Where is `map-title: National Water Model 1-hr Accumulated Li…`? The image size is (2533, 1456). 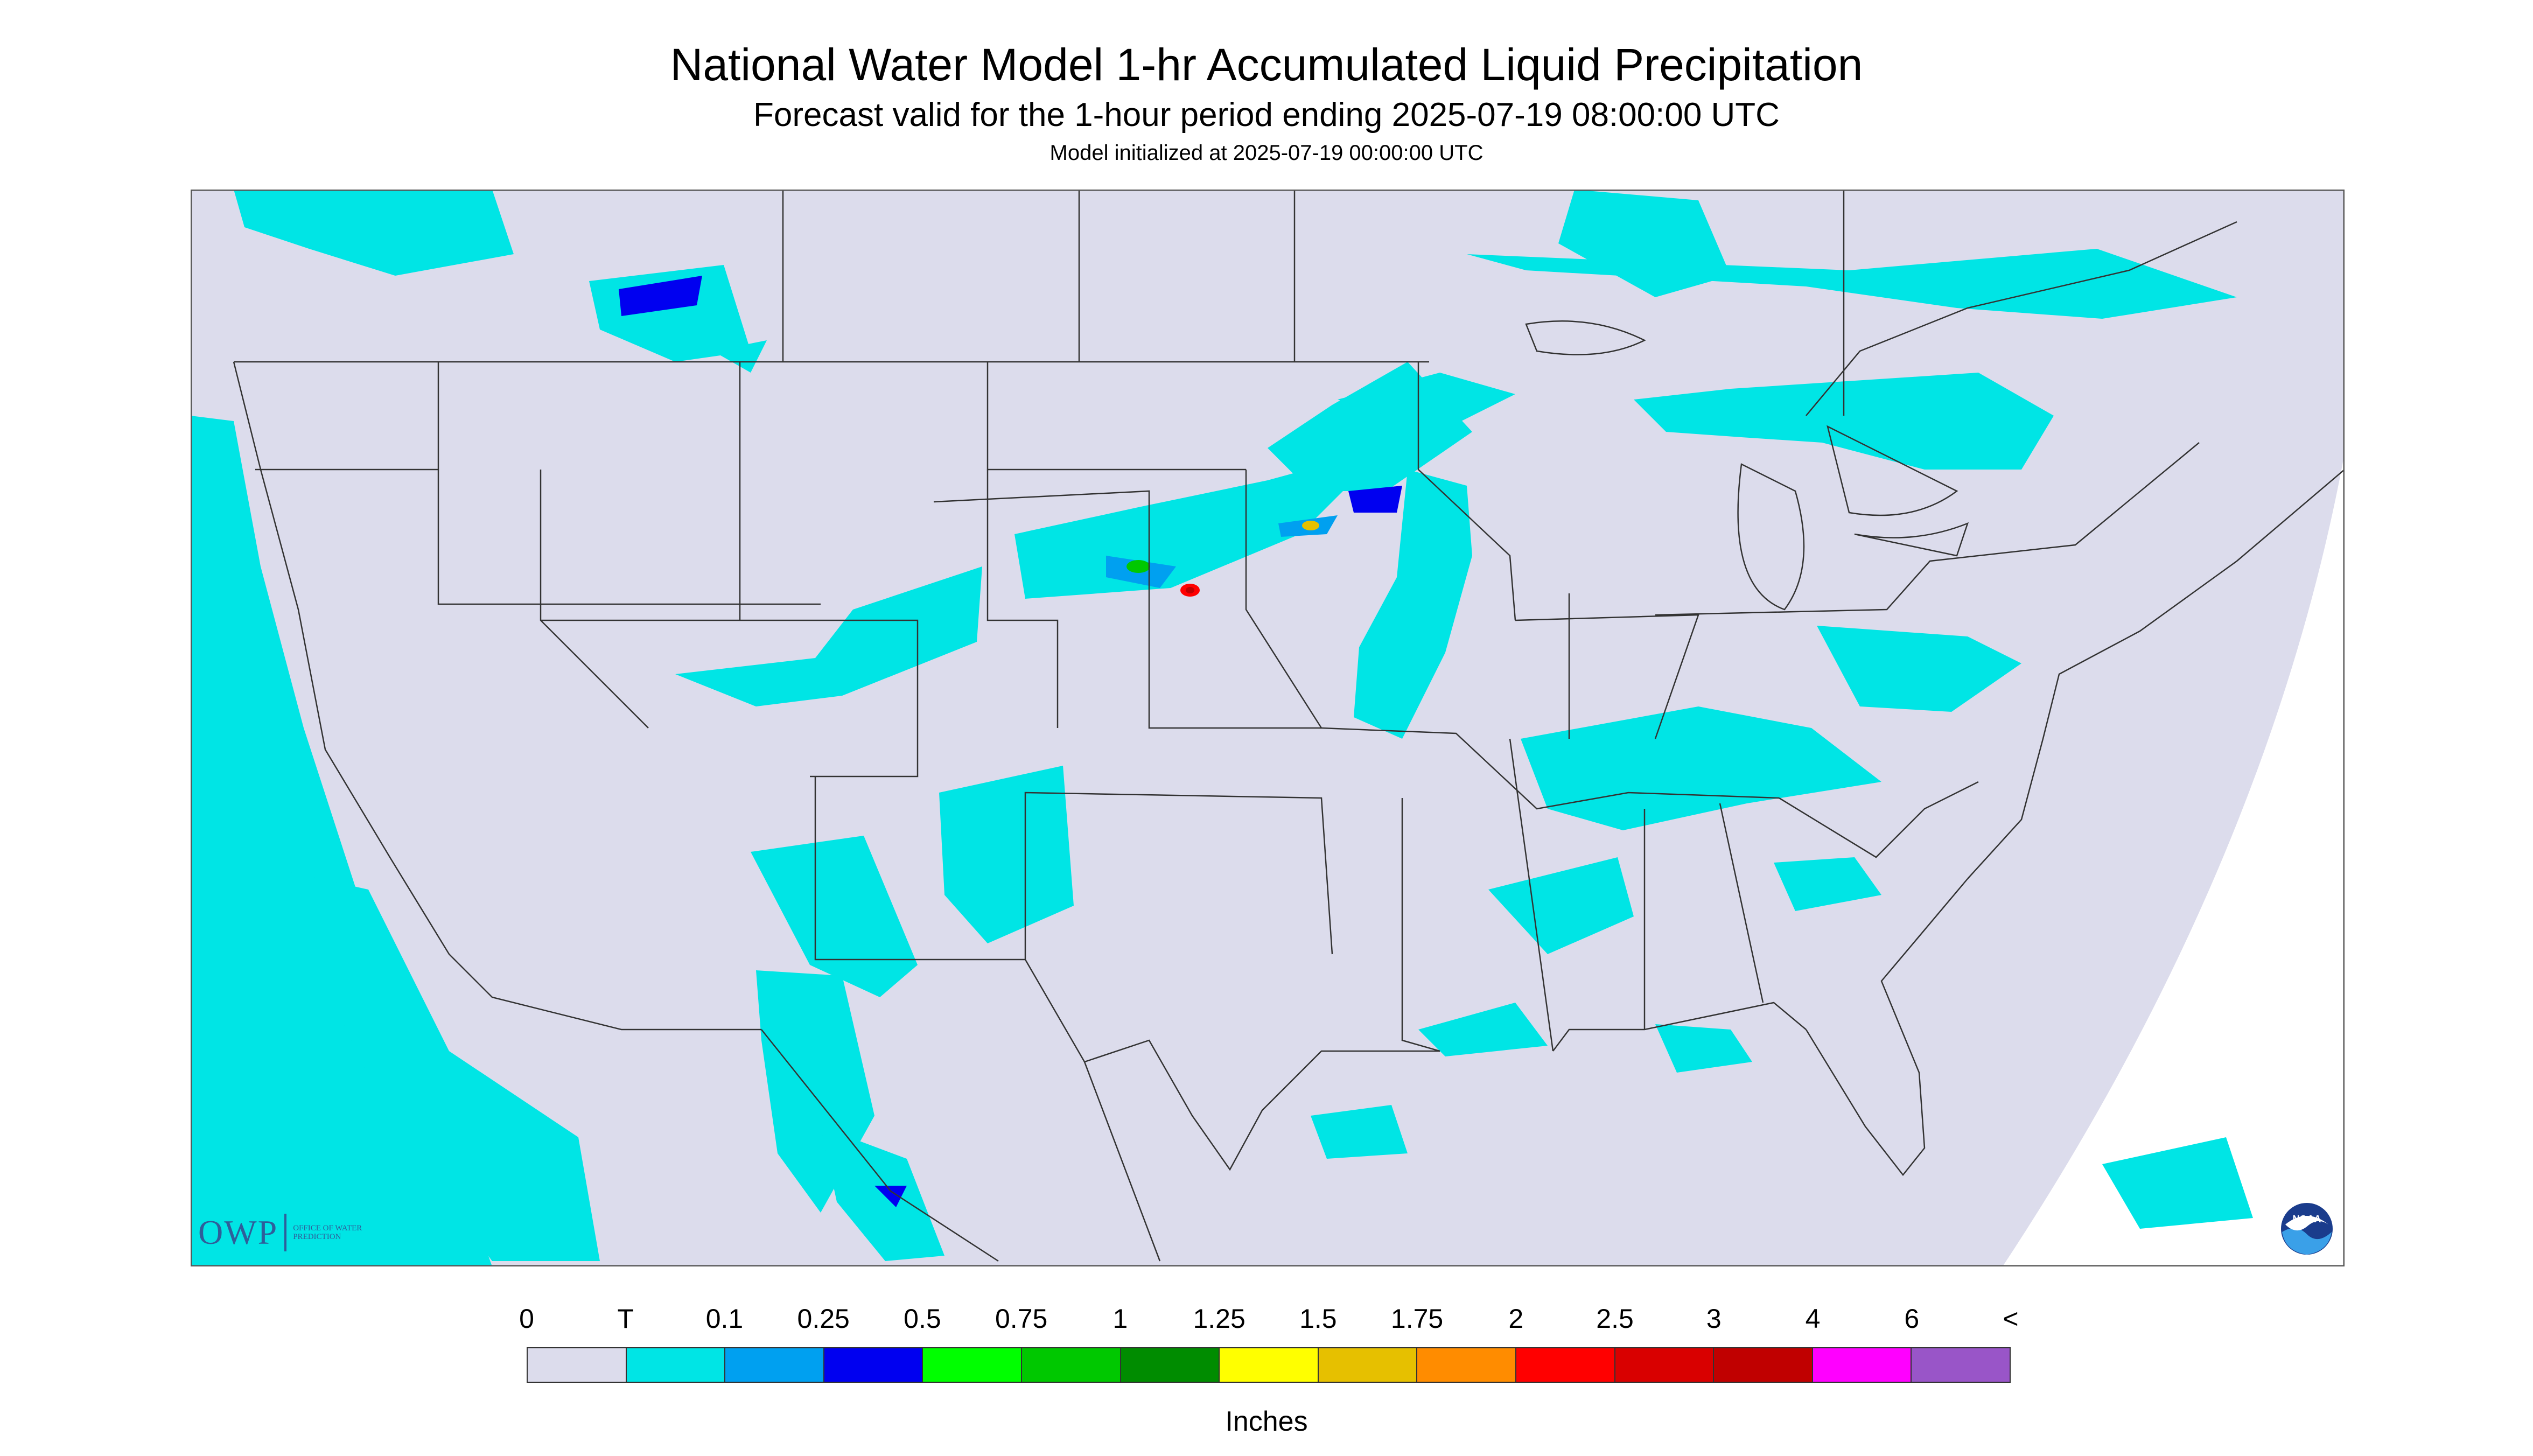
map-title: National Water Model 1-hr Accumulated Li… is located at coordinates (1266, 64).